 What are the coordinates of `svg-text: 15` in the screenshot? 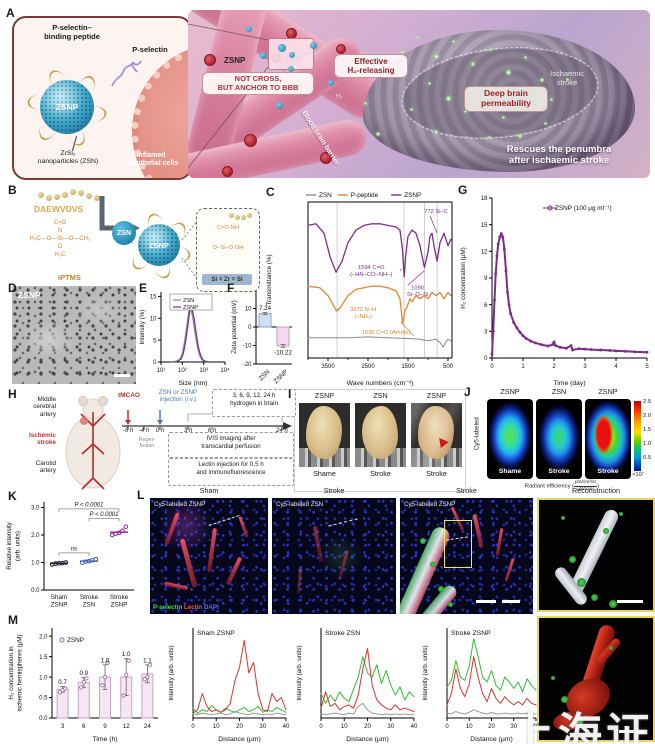 It's located at (153, 298).